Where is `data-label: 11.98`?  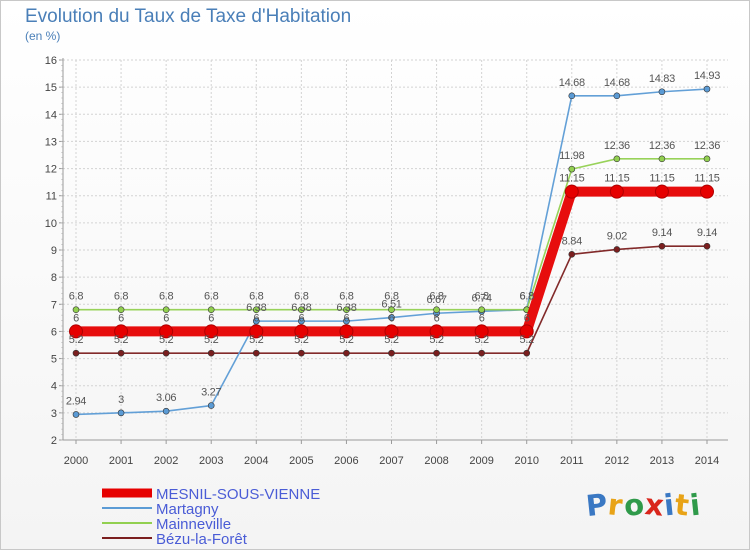
data-label: 11.98 is located at coordinates (571, 156).